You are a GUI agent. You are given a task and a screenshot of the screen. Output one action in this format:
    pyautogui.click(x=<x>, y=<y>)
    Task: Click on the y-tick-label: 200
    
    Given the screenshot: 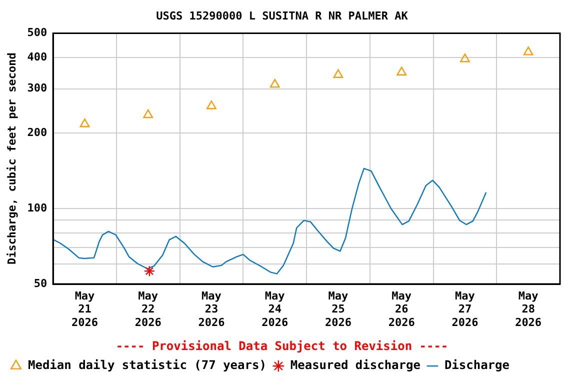 What is the action you would take?
    pyautogui.click(x=37, y=132)
    